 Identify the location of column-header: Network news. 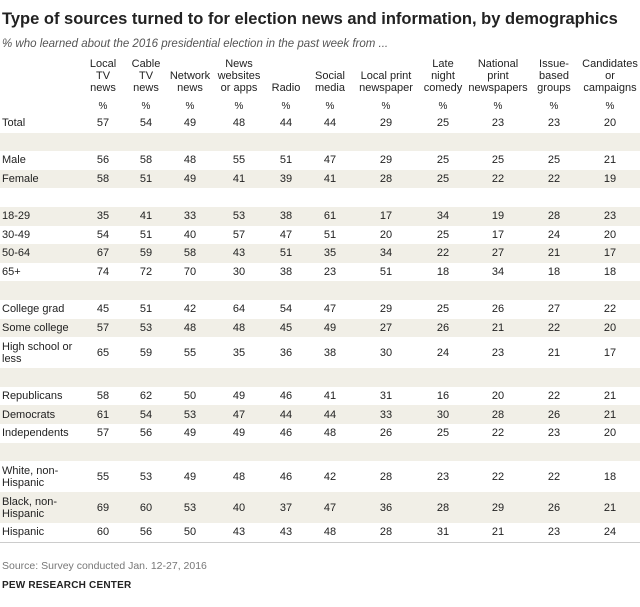
(190, 82).